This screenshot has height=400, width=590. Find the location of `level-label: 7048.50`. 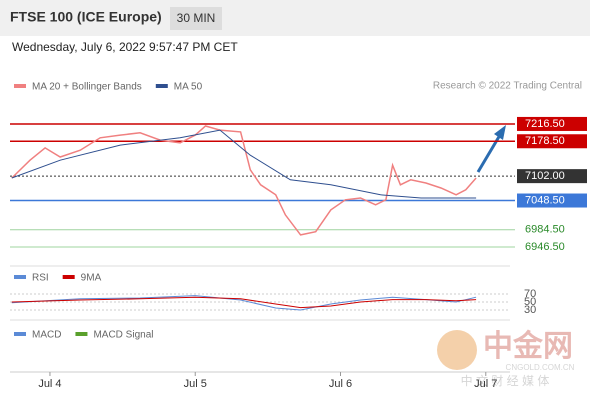

level-label: 7048.50 is located at coordinates (545, 200).